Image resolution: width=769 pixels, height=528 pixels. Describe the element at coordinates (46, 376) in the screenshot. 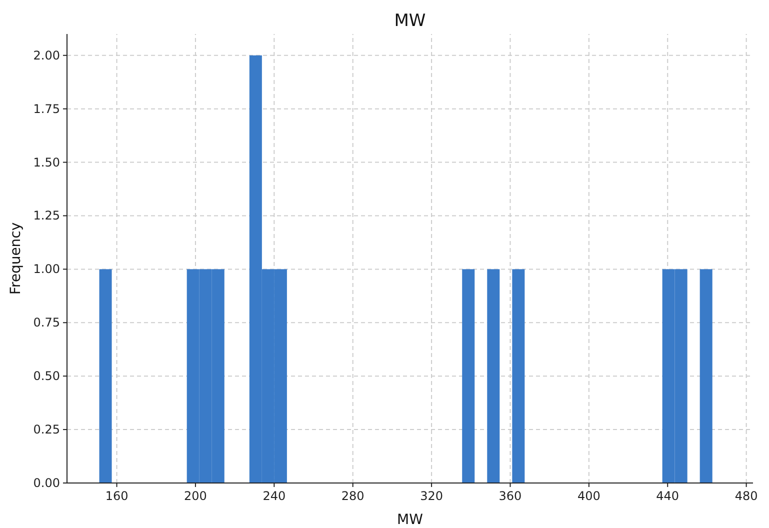

I see `y-tick-label: 0.50` at that location.